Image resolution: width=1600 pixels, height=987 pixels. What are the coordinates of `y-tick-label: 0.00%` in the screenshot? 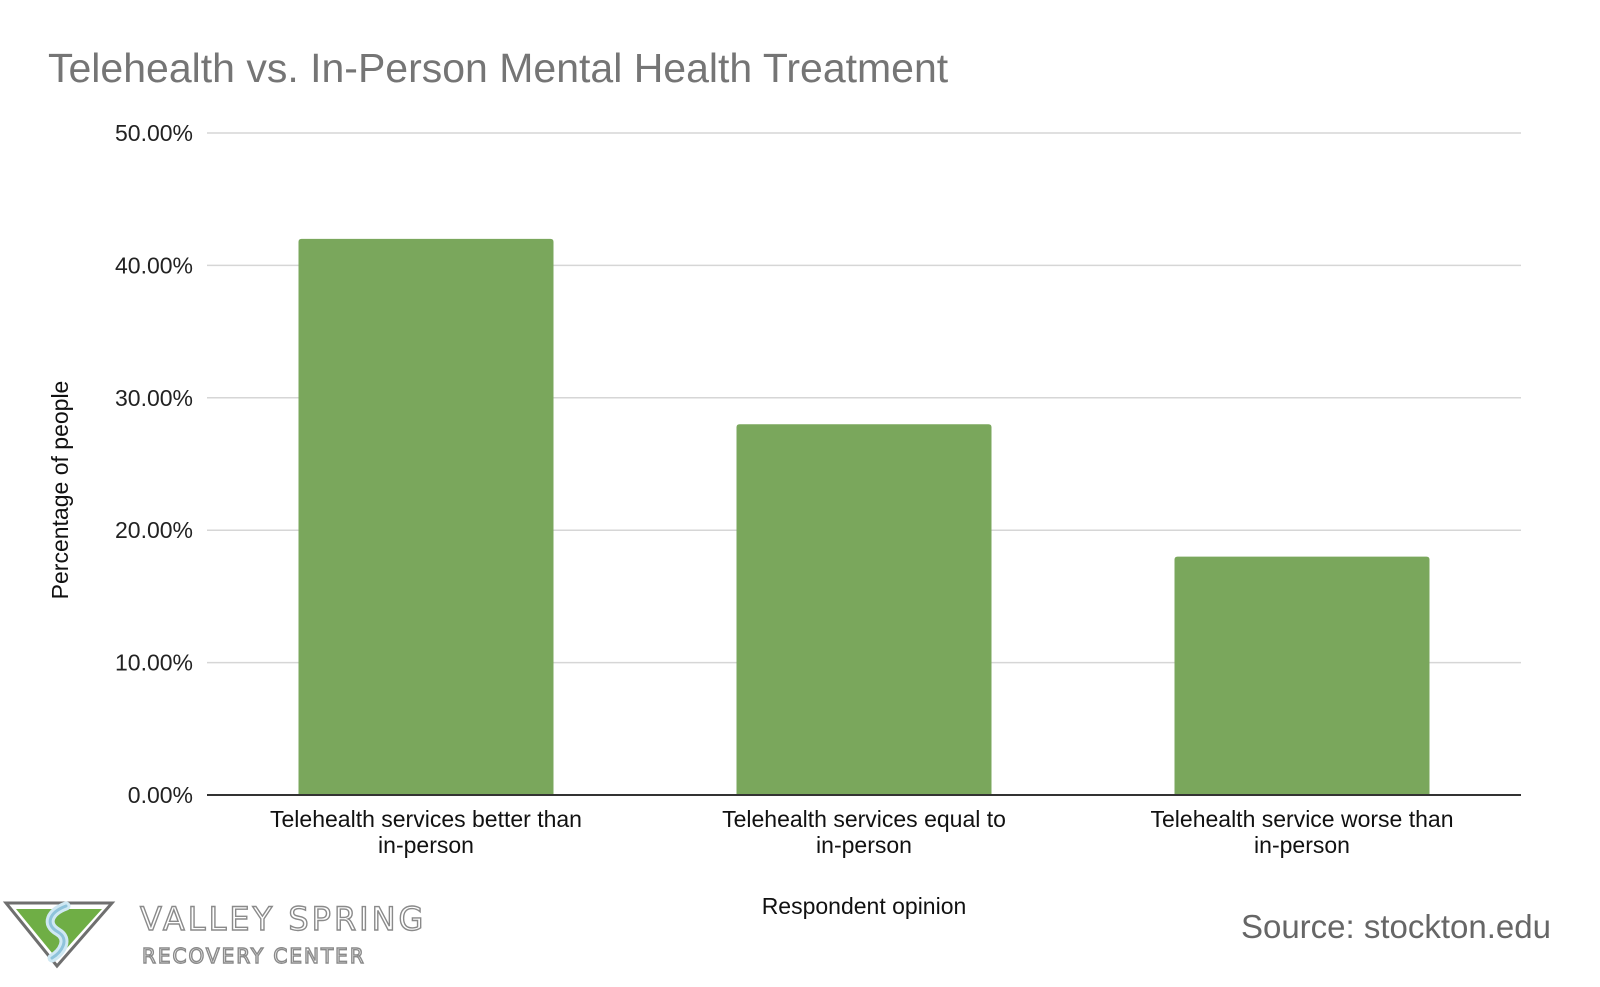 It's located at (160, 795).